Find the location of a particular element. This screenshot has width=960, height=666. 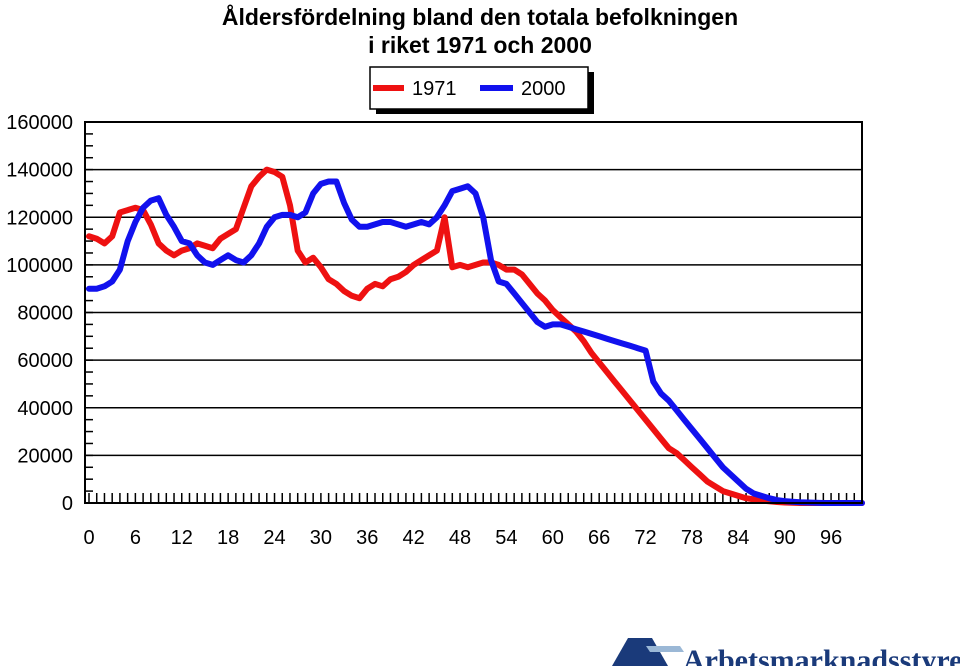

x-tick-label: 36 is located at coordinates (367, 538).